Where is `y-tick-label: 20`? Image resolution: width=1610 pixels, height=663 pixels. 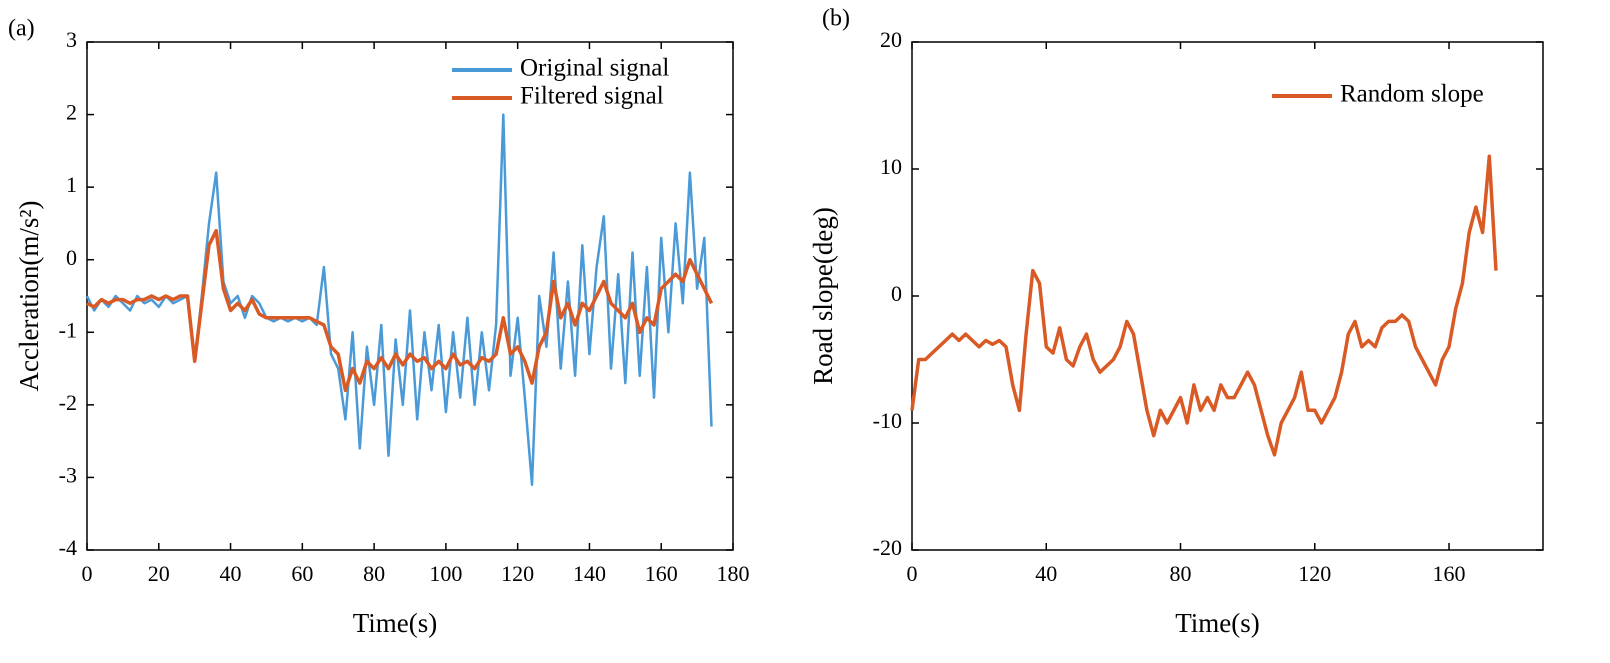 y-tick-label: 20 is located at coordinates (891, 39).